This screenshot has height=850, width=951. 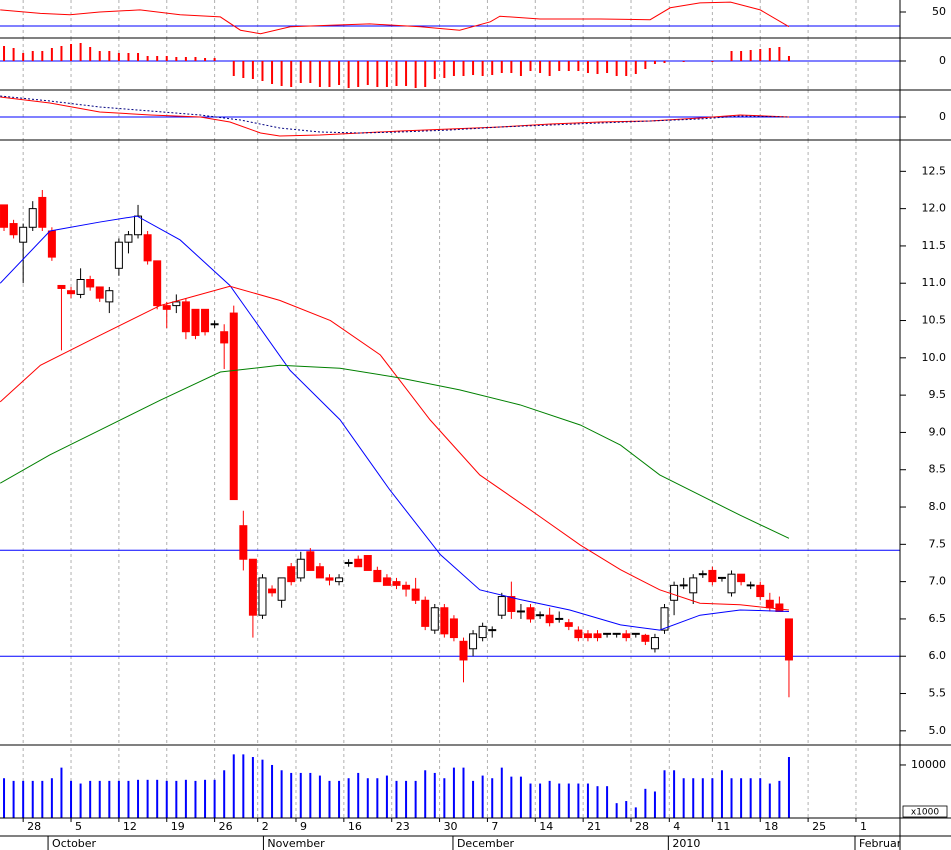 What do you see at coordinates (938, 543) in the screenshot?
I see `y-tick-label: 7.5` at bounding box center [938, 543].